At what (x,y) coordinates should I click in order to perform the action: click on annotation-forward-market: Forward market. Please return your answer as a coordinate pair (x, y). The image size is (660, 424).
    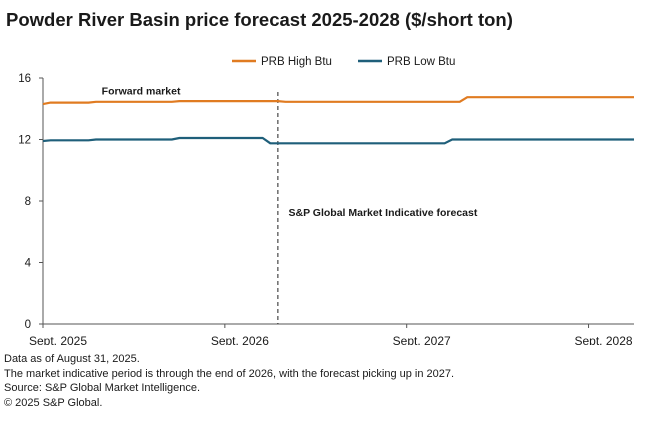
    Looking at the image, I should click on (141, 91).